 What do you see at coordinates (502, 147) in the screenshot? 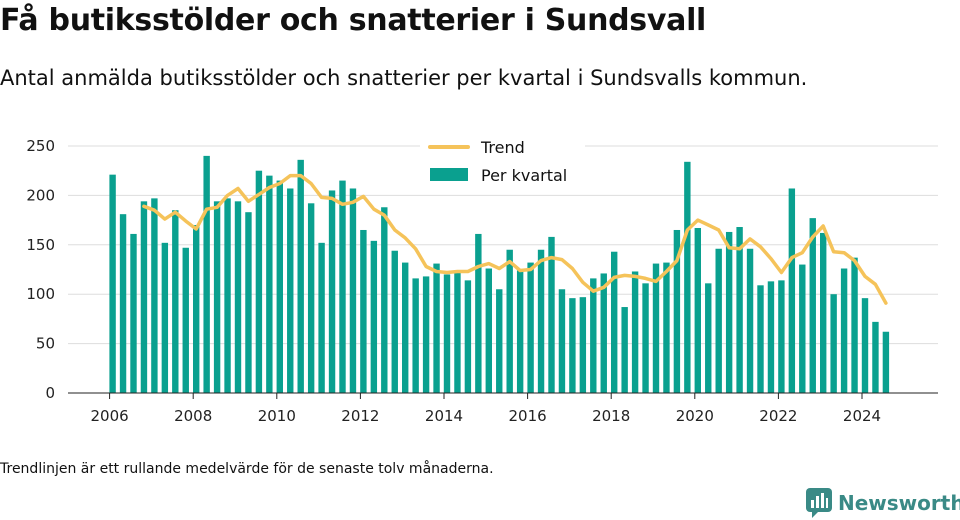
I see `legend-trend-label: Trend` at bounding box center [502, 147].